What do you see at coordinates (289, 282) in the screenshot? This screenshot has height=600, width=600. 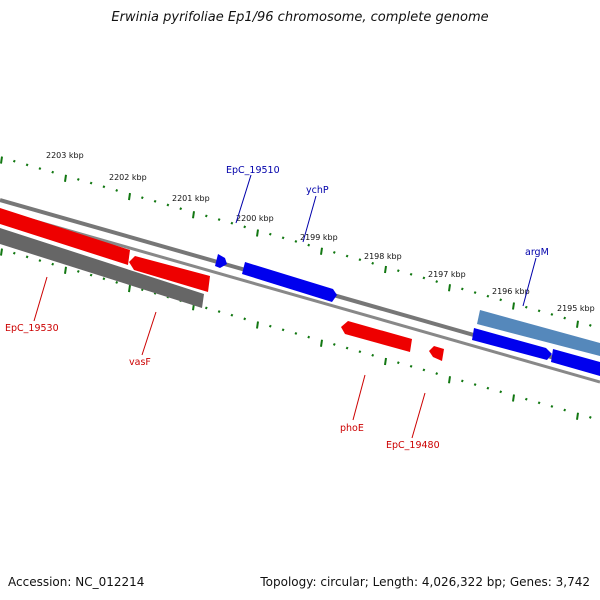 I see `gene-arrow-ychp` at bounding box center [289, 282].